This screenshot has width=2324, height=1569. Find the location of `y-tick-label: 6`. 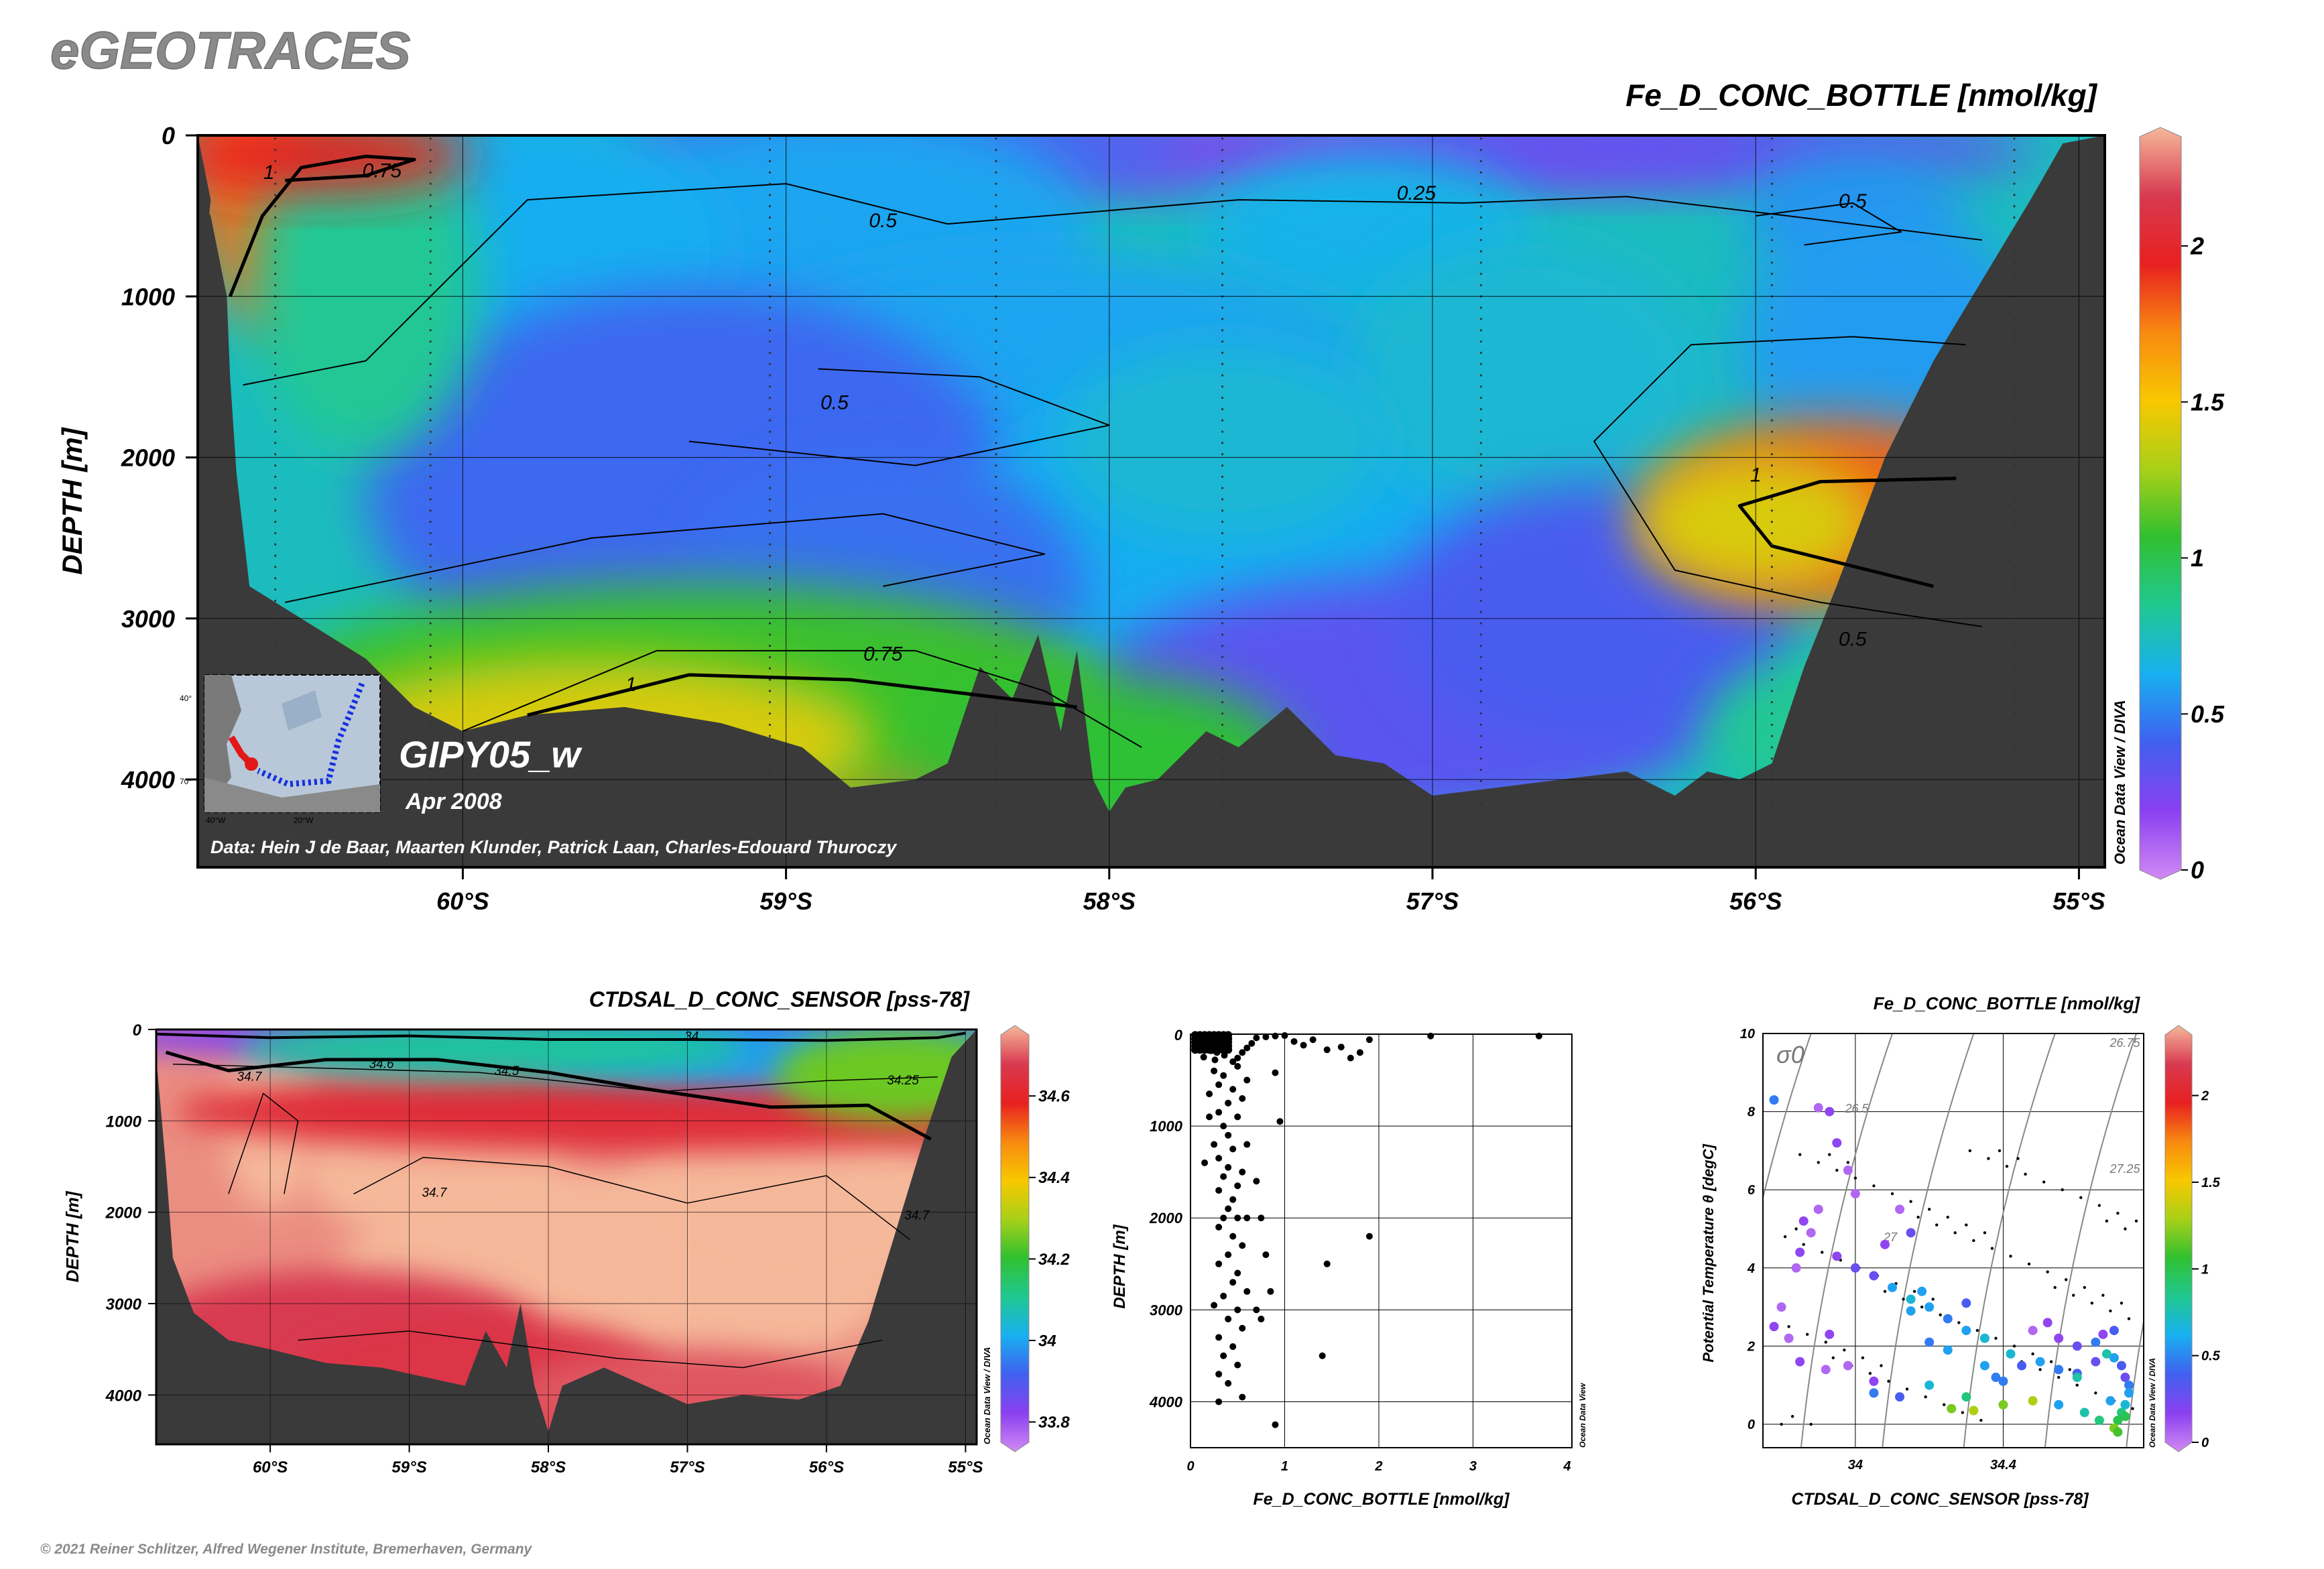

y-tick-label: 6 is located at coordinates (1752, 1190).